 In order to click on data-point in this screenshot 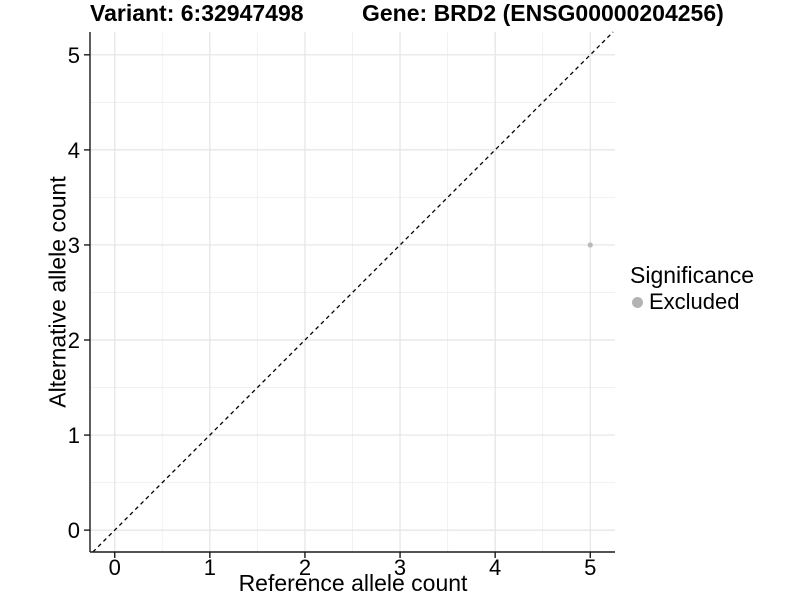, I will do `click(590, 245)`.